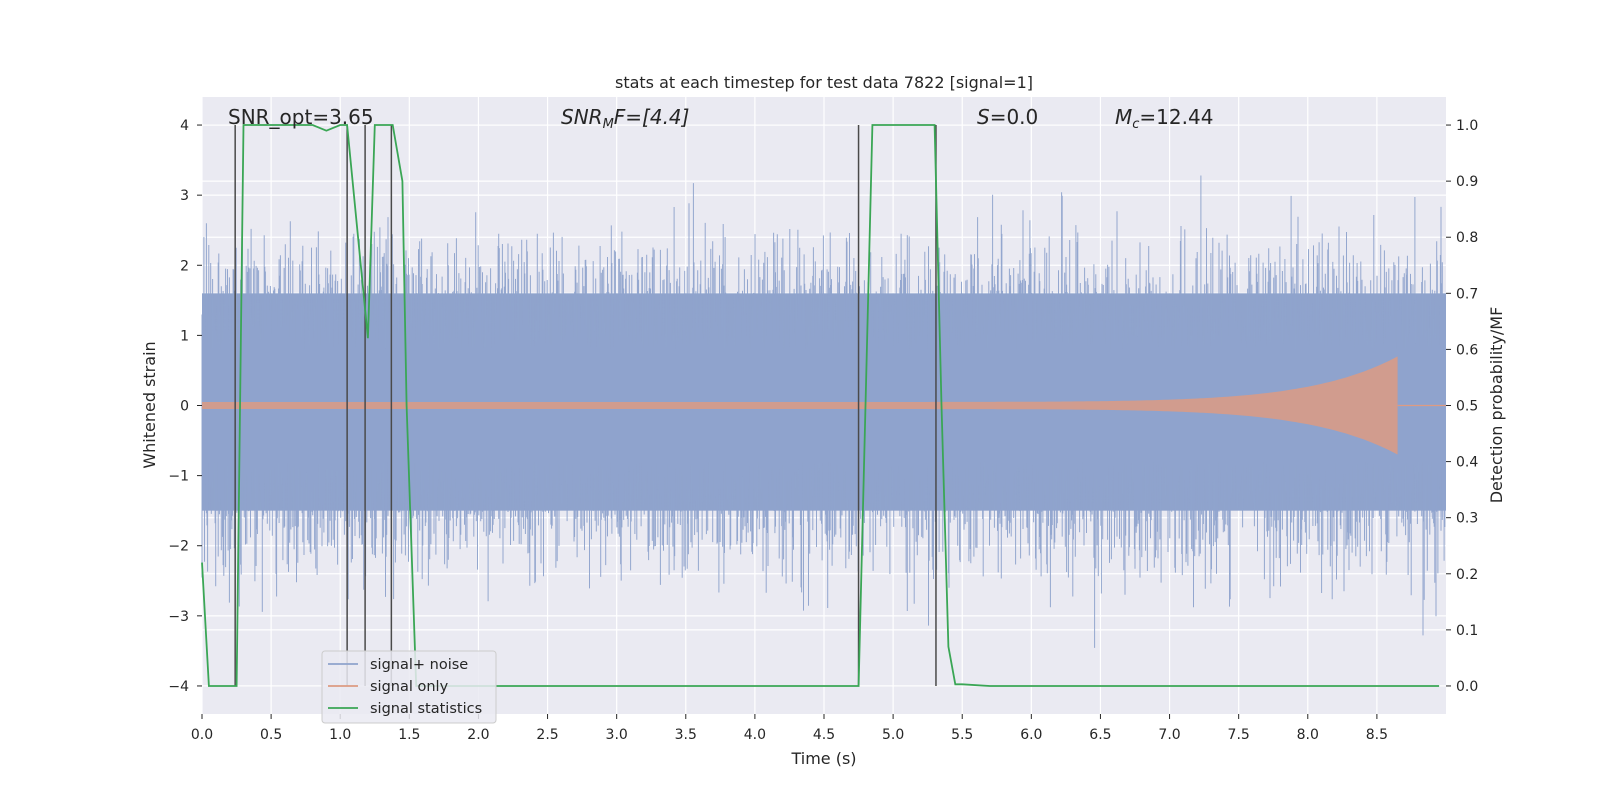  Describe the element at coordinates (1377, 735) in the screenshot. I see `x-tick-label-17: 8.5` at that location.